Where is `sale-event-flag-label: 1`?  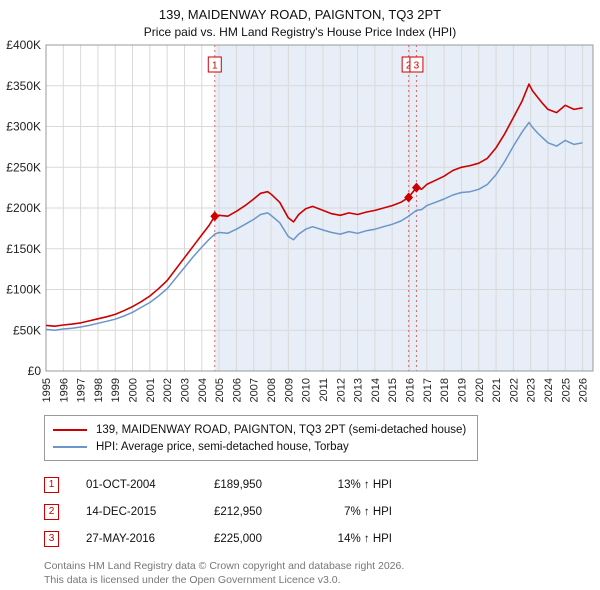
sale-event-flag-label: 1 is located at coordinates (215, 66).